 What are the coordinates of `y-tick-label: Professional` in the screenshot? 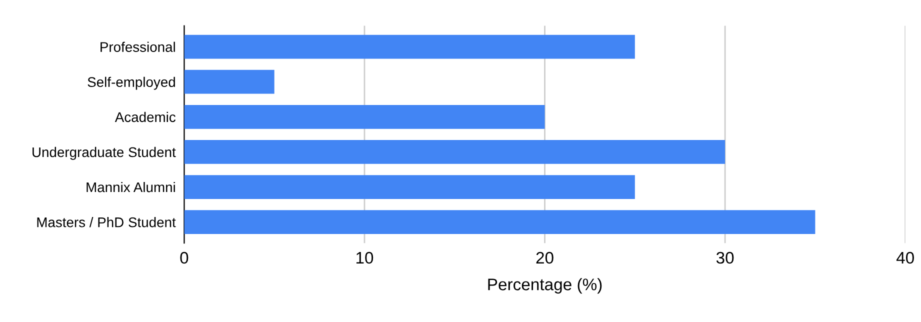 It's located at (137, 47).